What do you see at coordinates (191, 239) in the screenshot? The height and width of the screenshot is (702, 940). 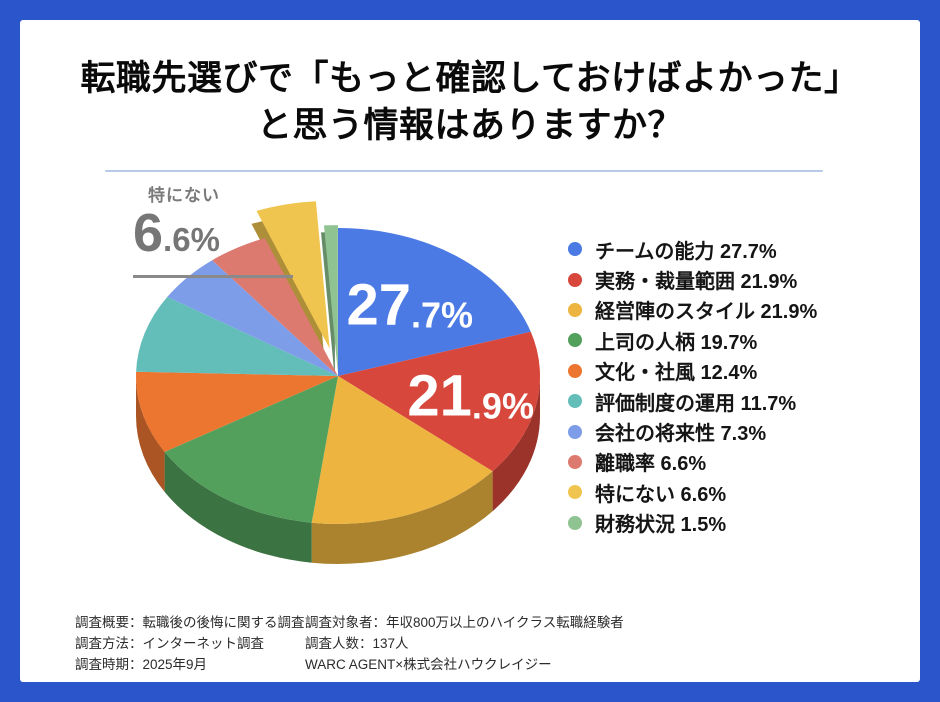 I see `callout-value-frac: .6%` at bounding box center [191, 239].